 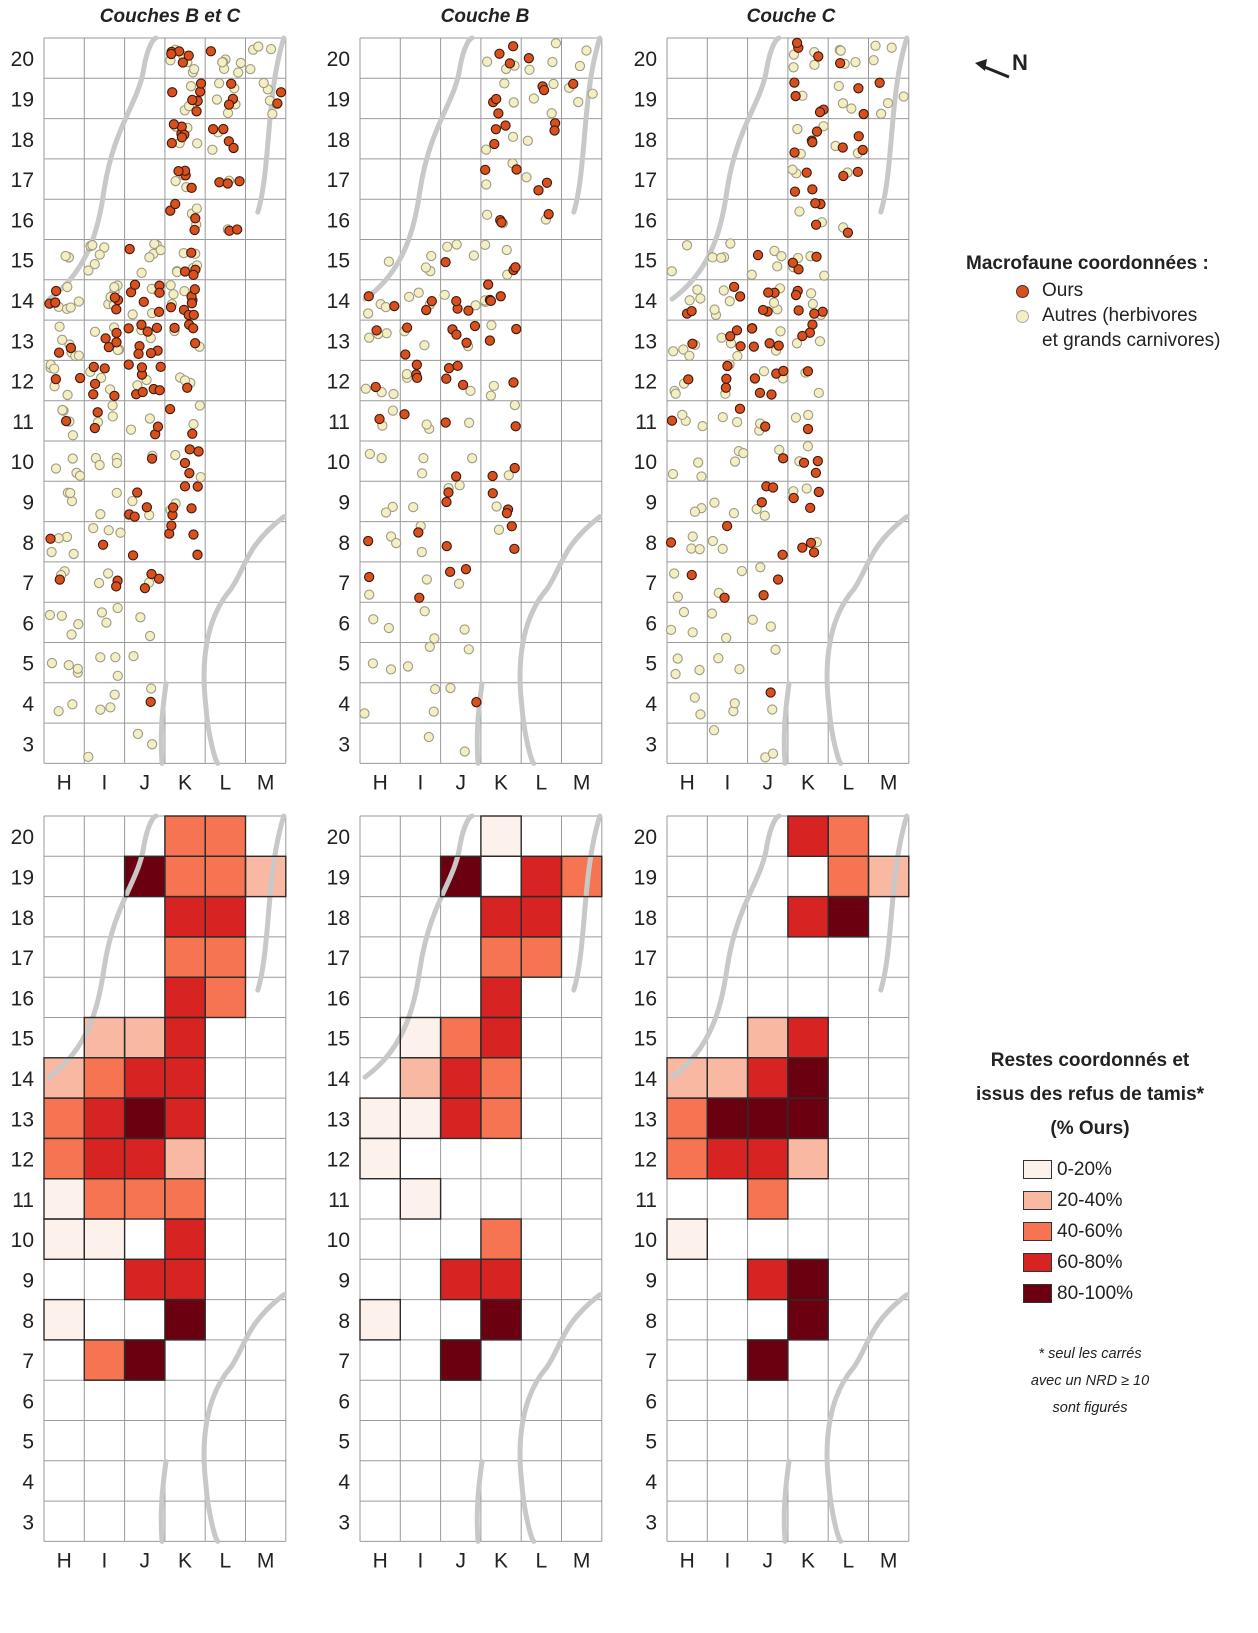 I want to click on river-bottom, so click(x=479, y=723).